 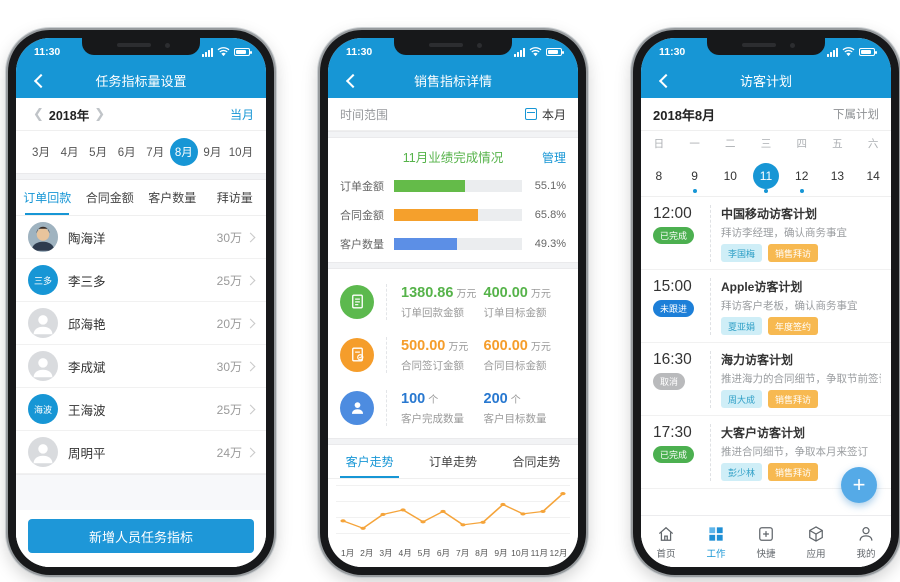 What do you see at coordinates (866, 541) in the screenshot?
I see `tab-me: 我的` at bounding box center [866, 541].